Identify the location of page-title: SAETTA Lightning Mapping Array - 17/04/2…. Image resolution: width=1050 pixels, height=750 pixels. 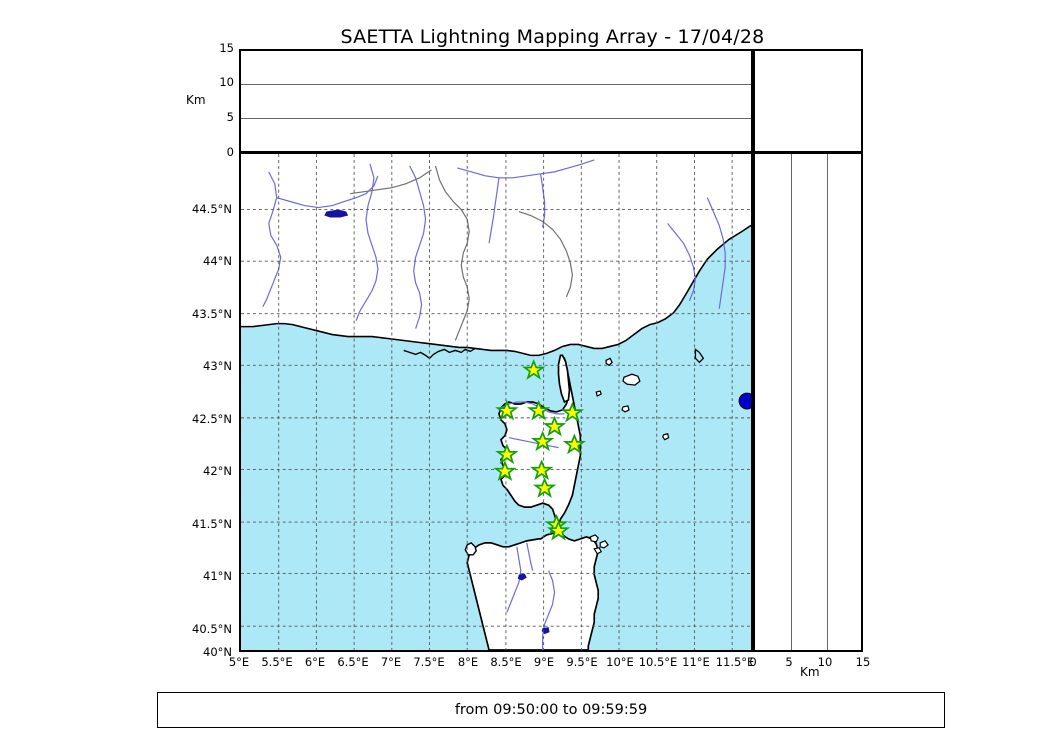
(552, 37).